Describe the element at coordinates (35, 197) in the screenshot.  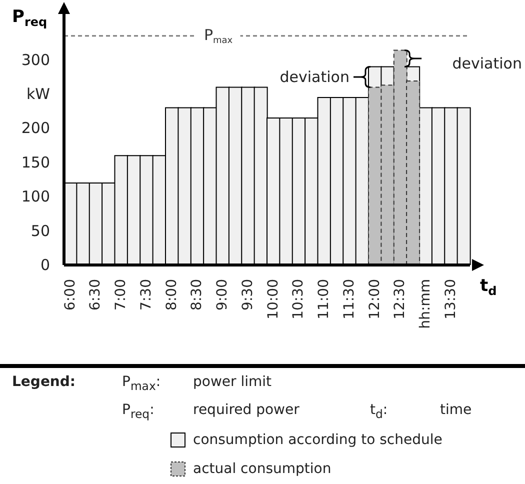
I see `y-tick-label: 100` at that location.